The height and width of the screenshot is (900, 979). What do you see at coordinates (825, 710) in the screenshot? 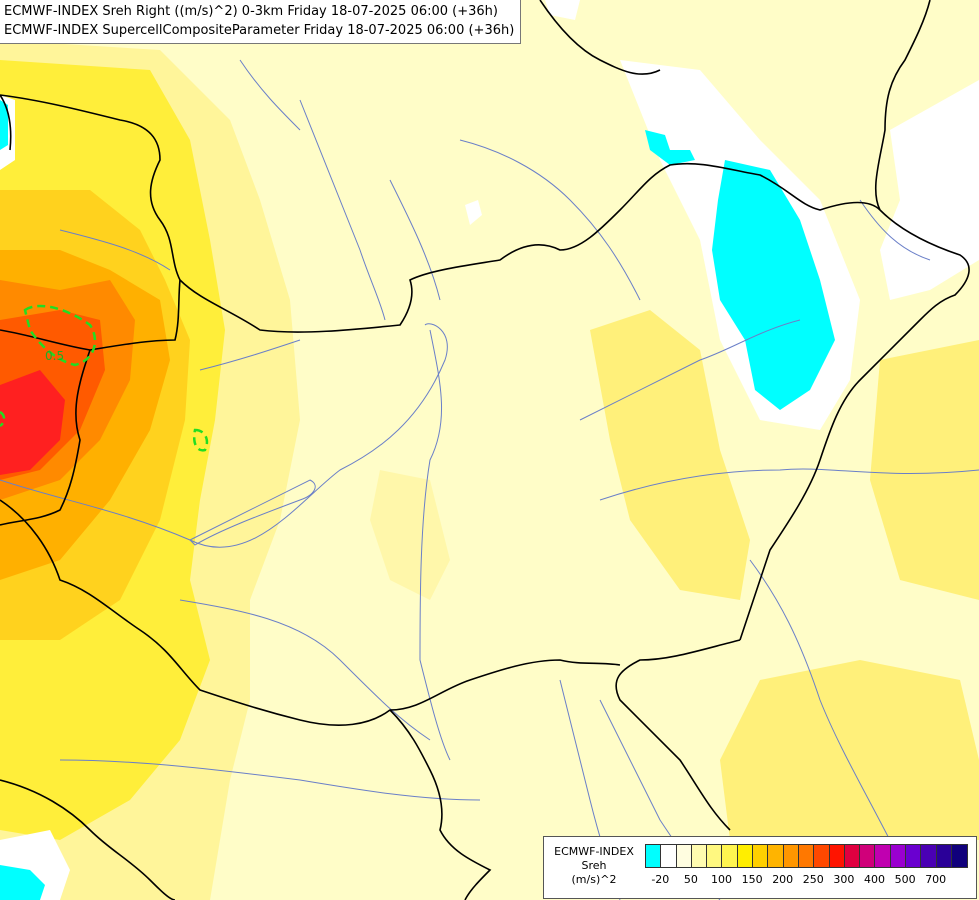
I see `river-olt` at bounding box center [825, 710].